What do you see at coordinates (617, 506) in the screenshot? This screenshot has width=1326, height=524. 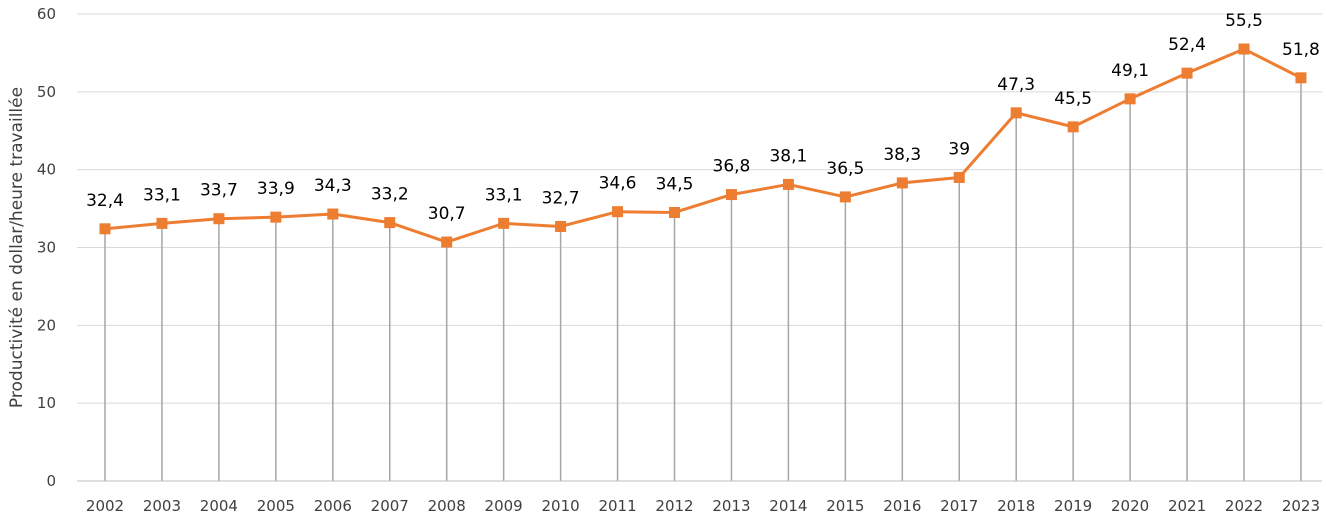 I see `x-tick-label-2011: 2011` at bounding box center [617, 506].